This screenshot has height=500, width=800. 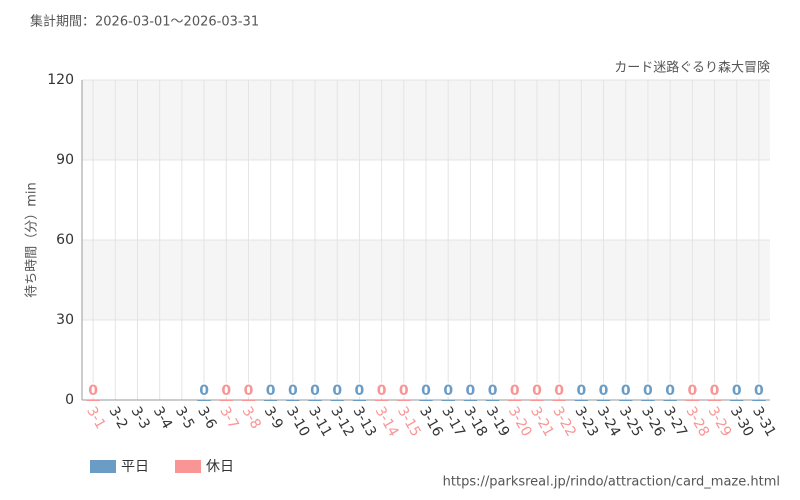 What do you see at coordinates (117, 418) in the screenshot?
I see `x-tick-label: 3-2` at bounding box center [117, 418].